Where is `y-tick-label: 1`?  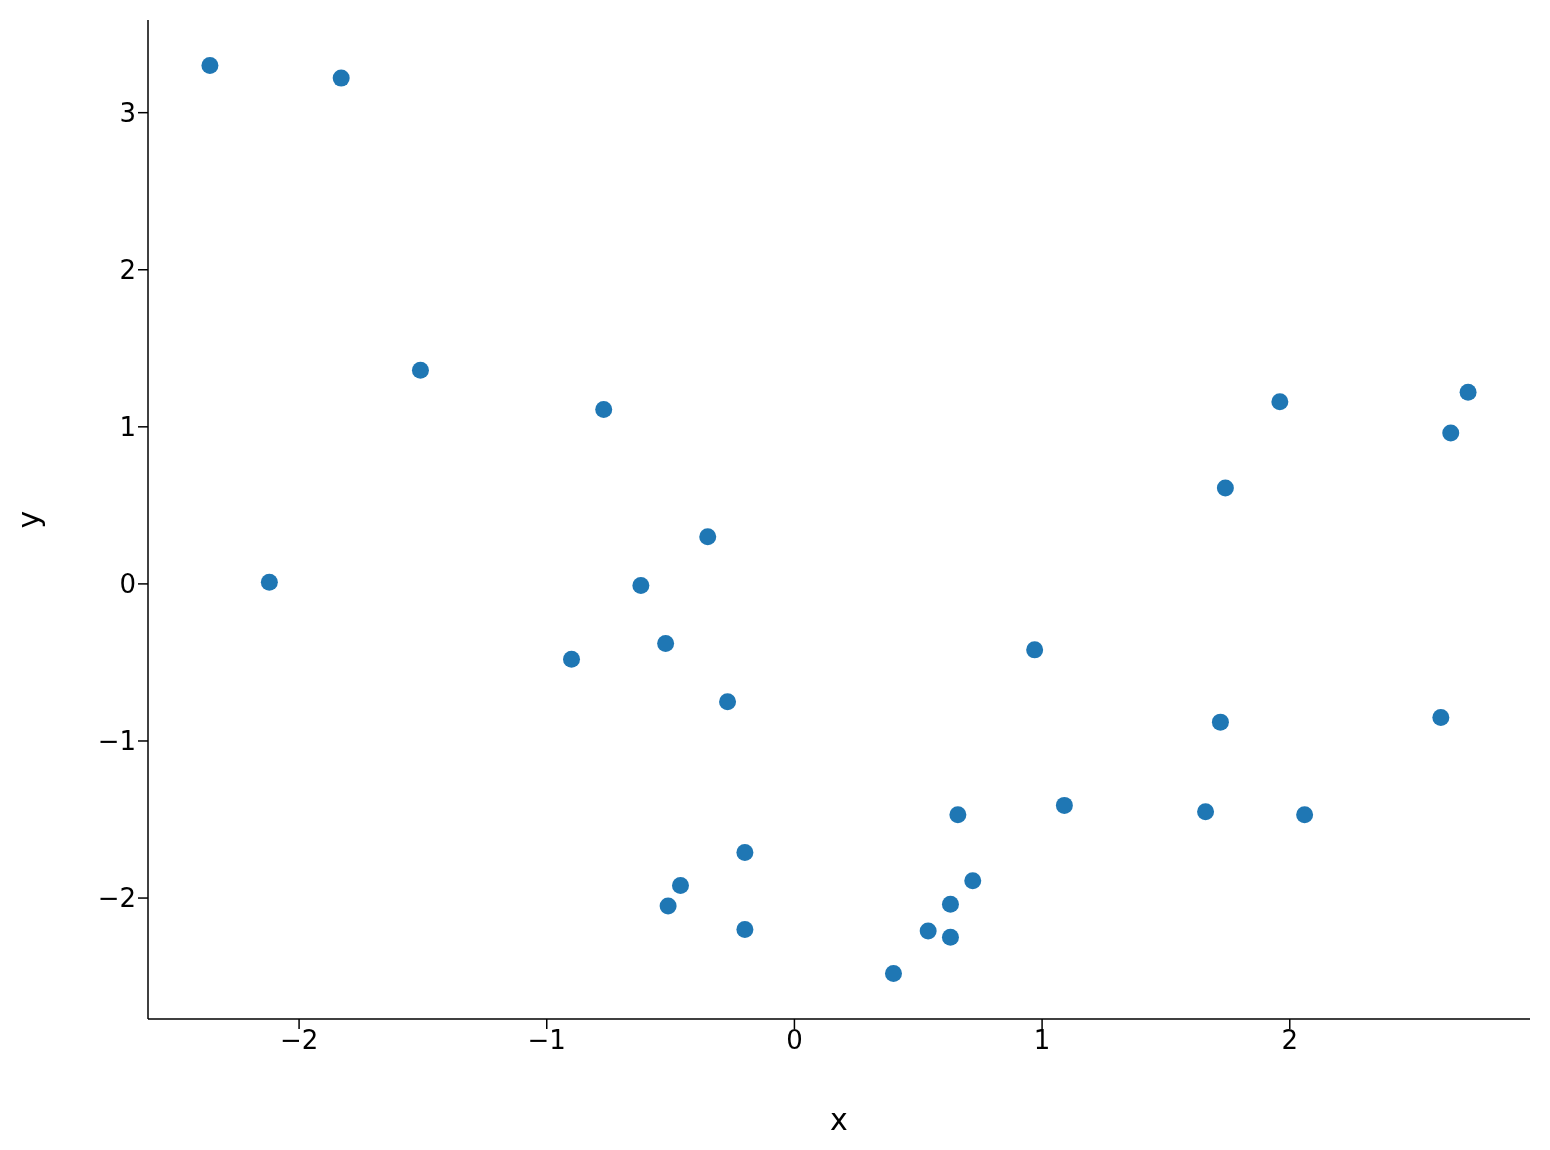
y-tick-label: 1 is located at coordinates (127, 427).